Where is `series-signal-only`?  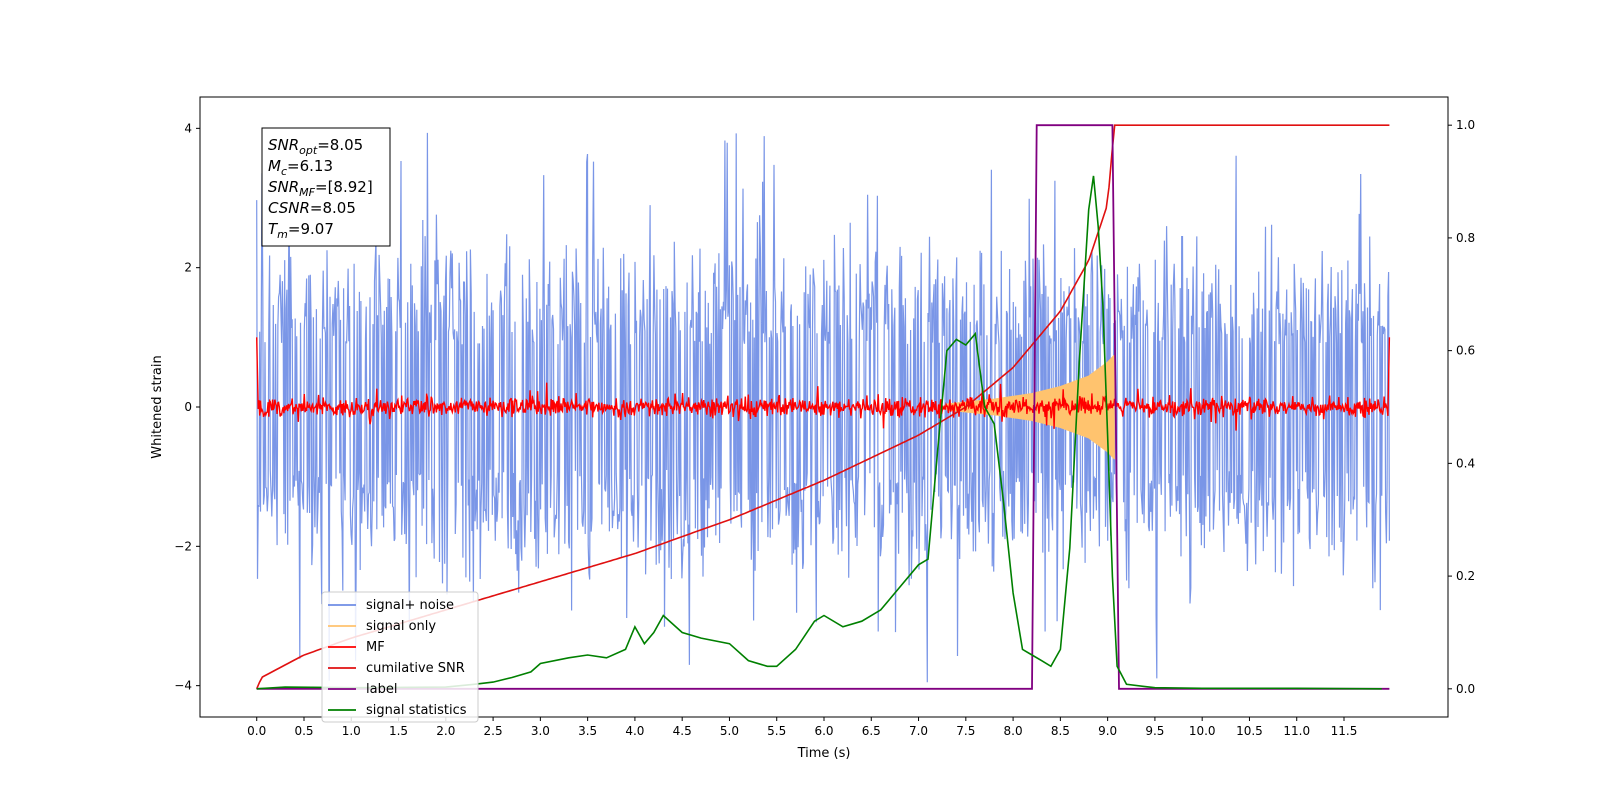
series-signal-only is located at coordinates (1030, 407).